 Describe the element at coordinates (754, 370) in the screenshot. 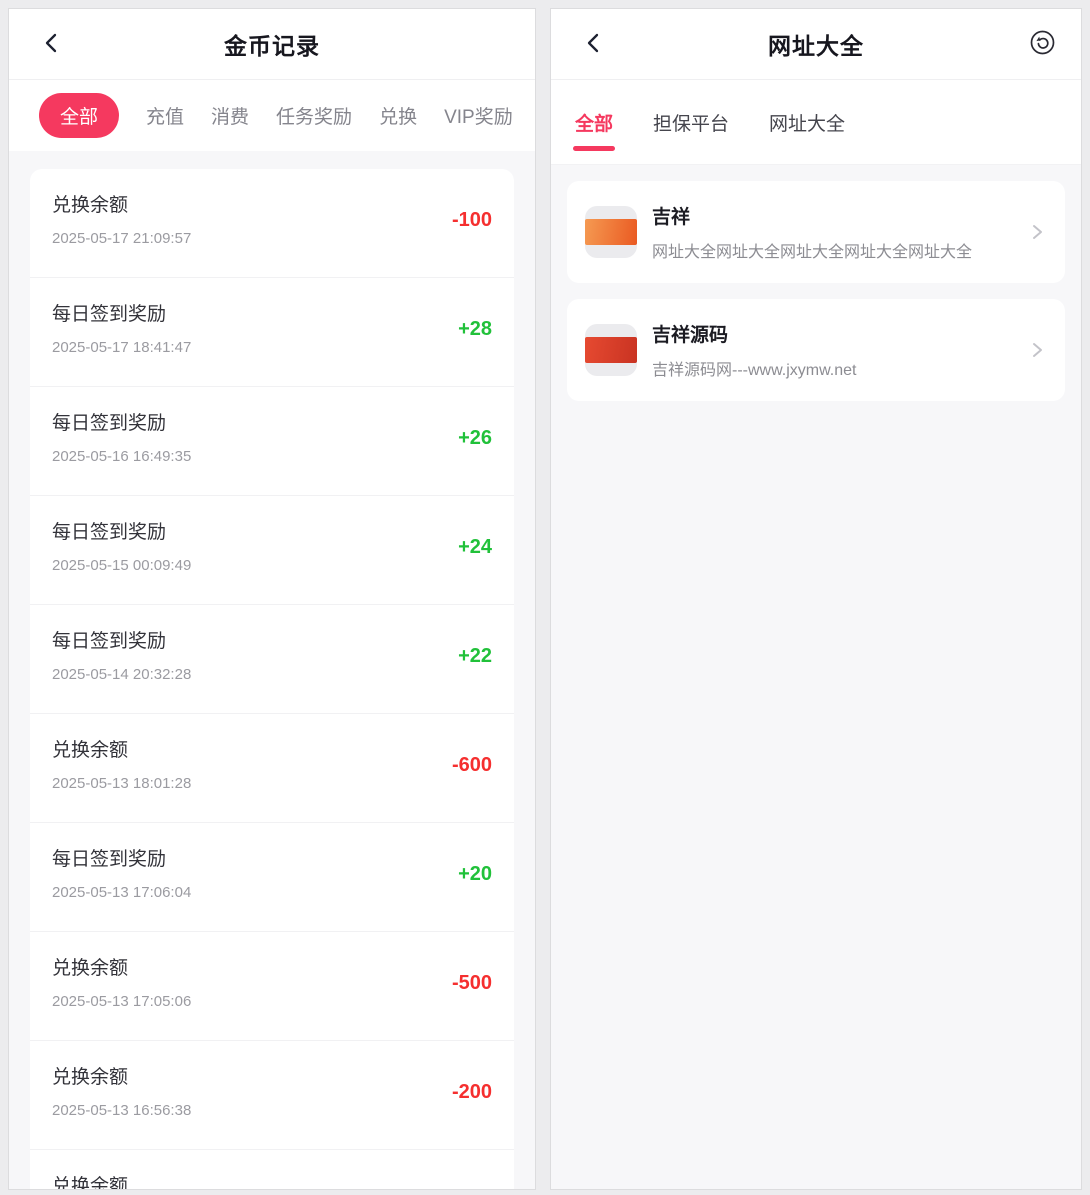

I see `site-description: 吉祥源码网---www.jxymw.net` at that location.